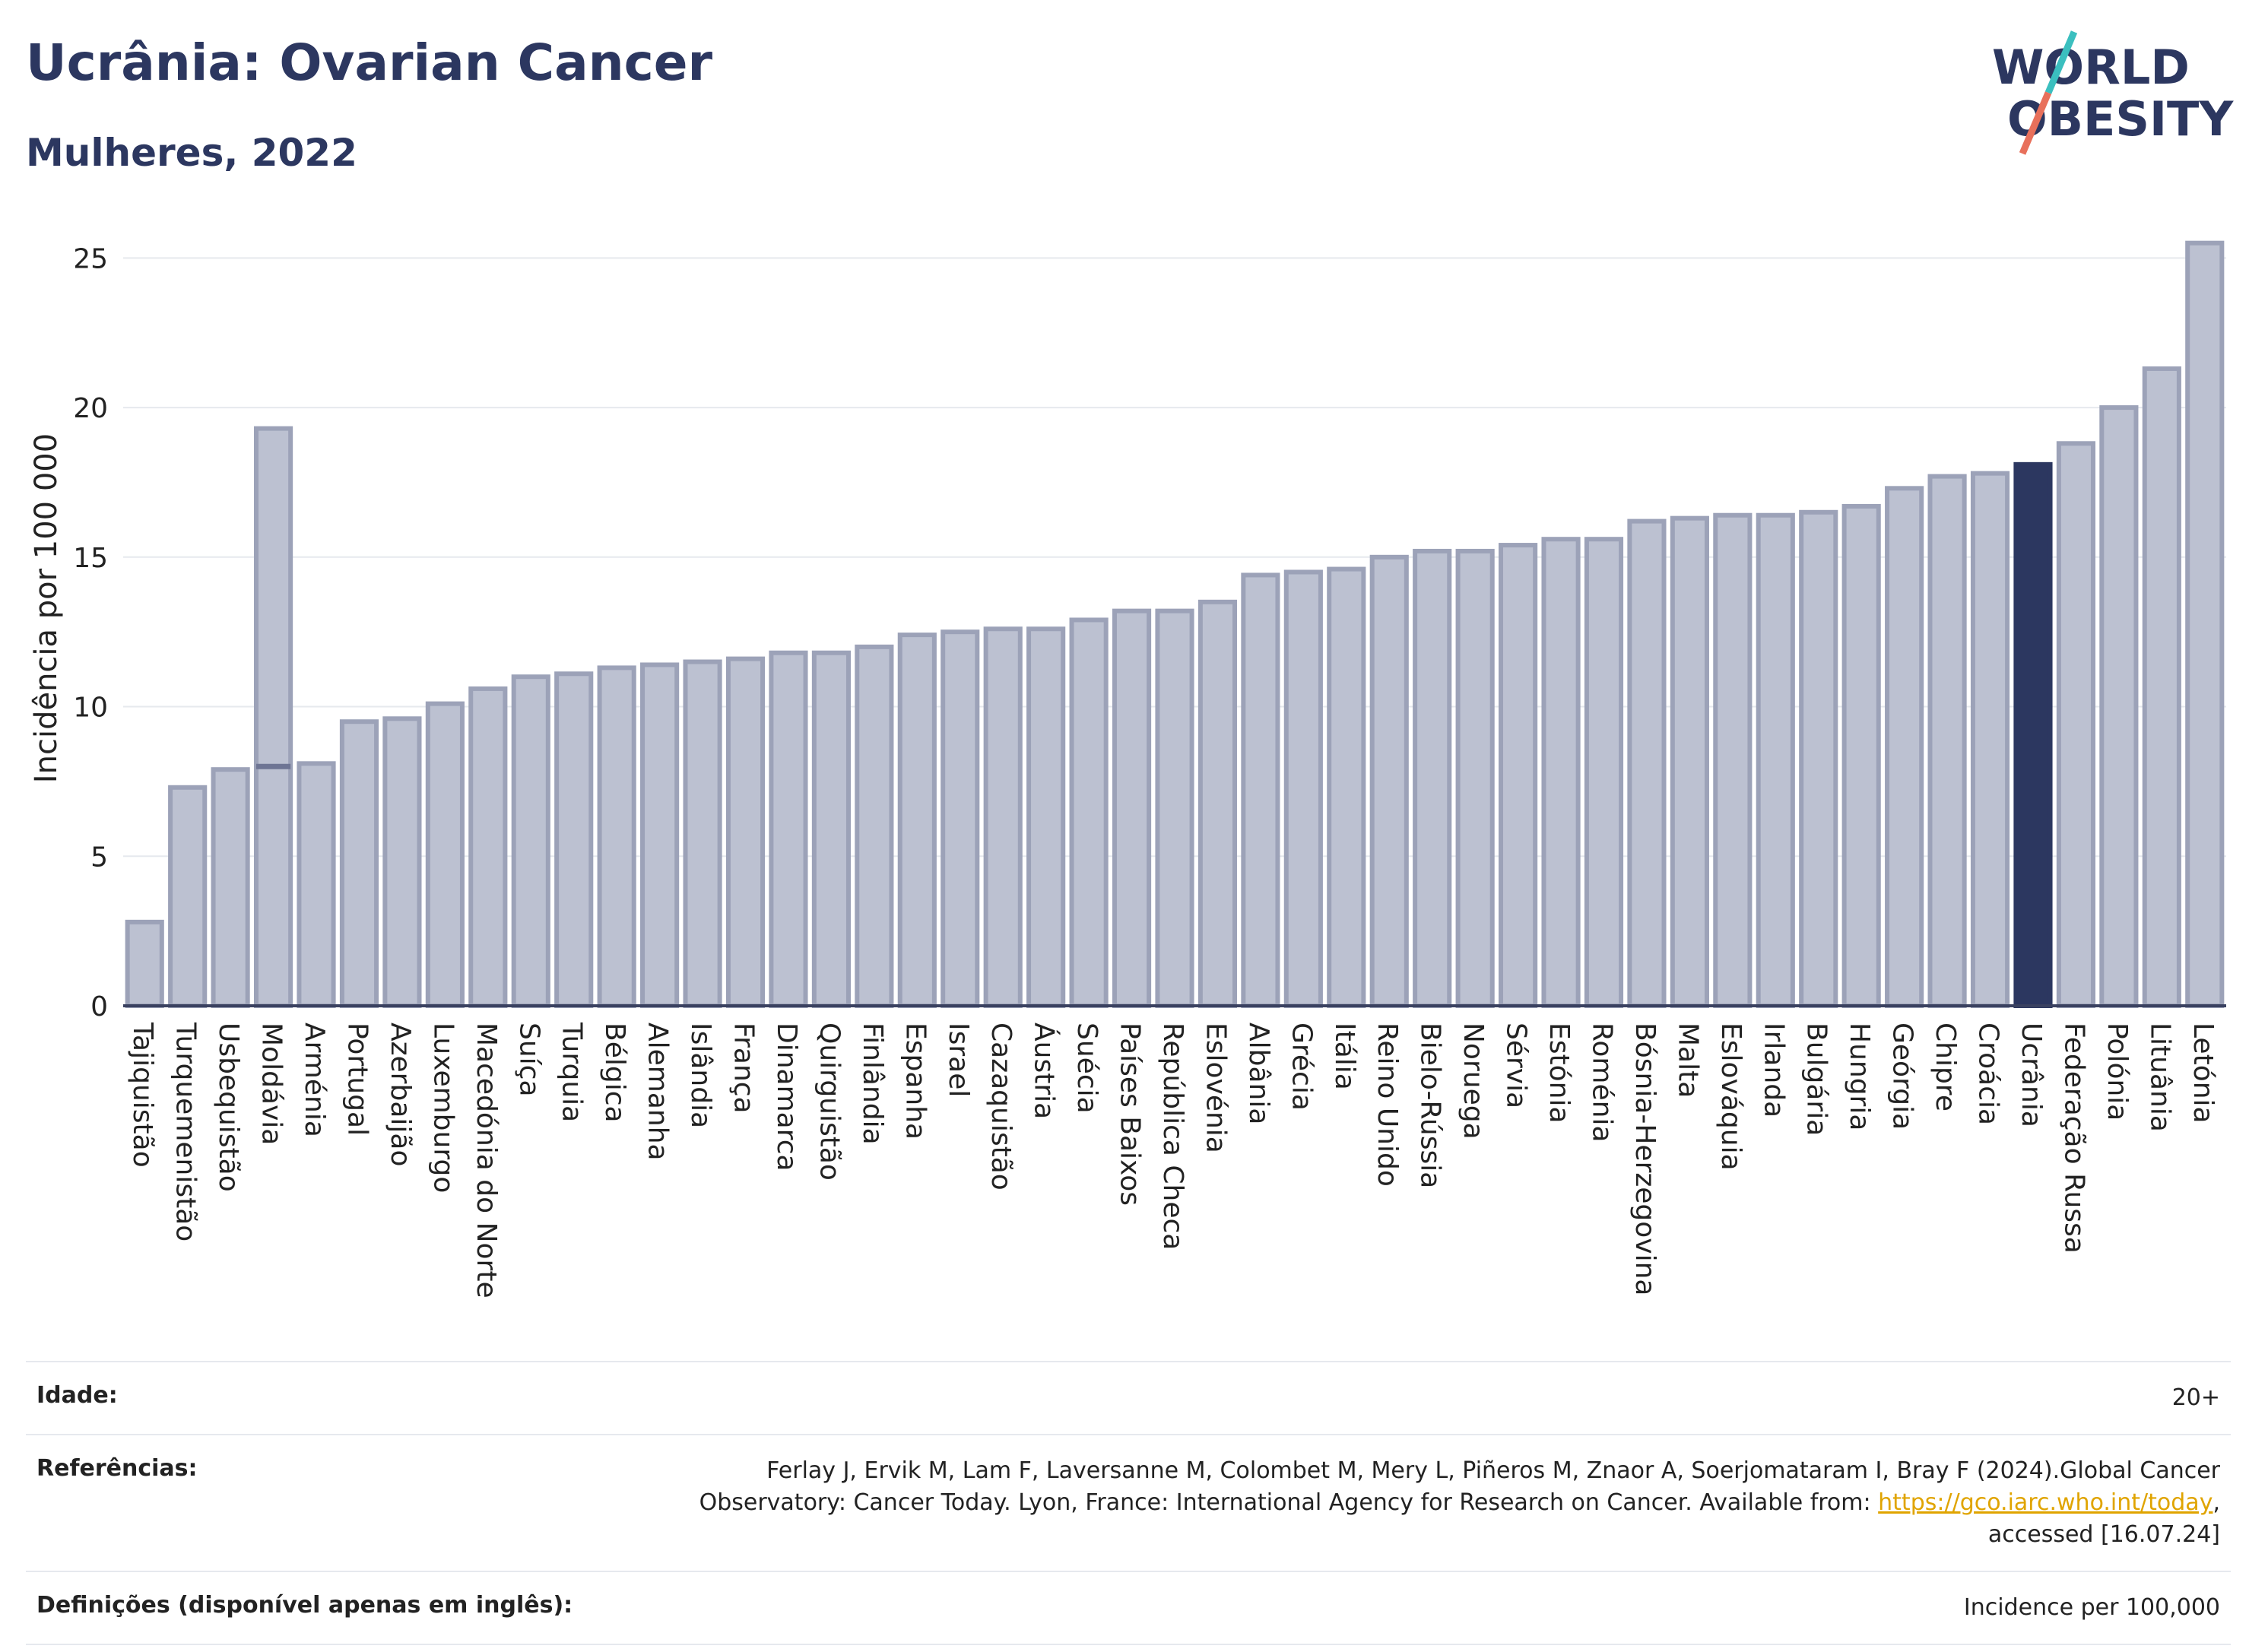  What do you see at coordinates (616, 837) in the screenshot?
I see `bar-bélgica` at bounding box center [616, 837].